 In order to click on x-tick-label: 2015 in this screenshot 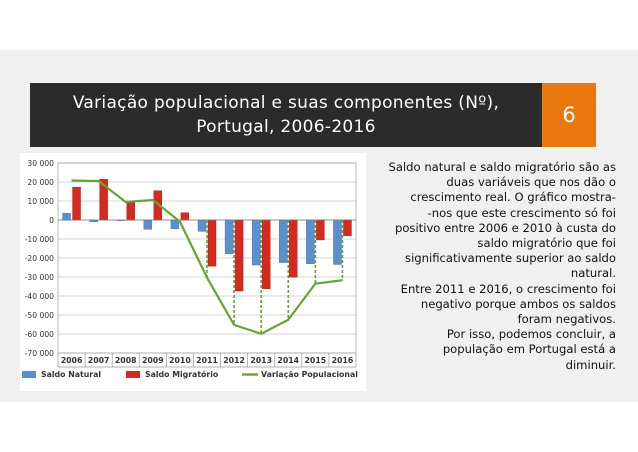, I will do `click(316, 360)`.